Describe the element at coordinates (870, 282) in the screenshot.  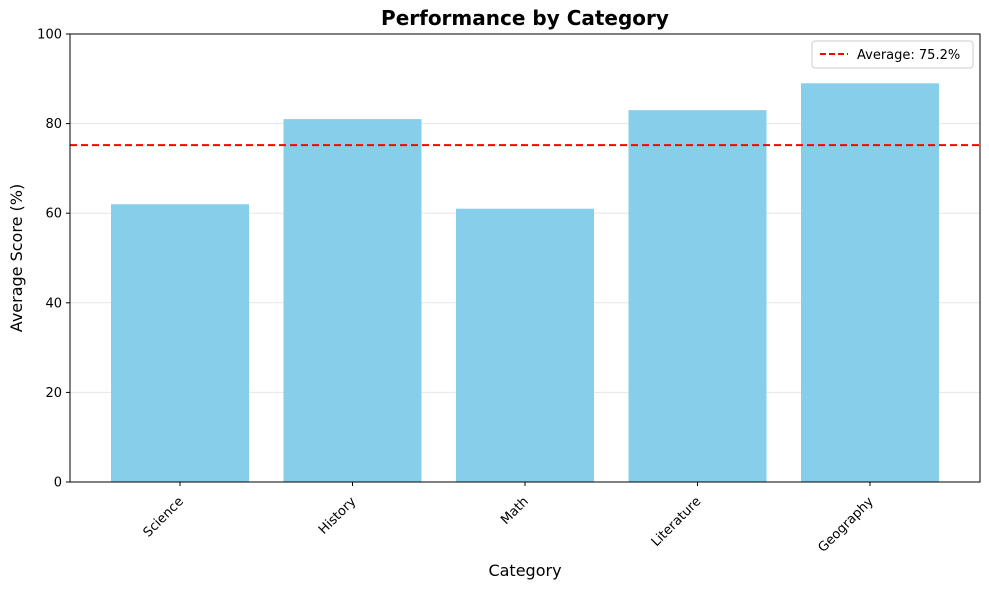
I see `bar-geography` at that location.